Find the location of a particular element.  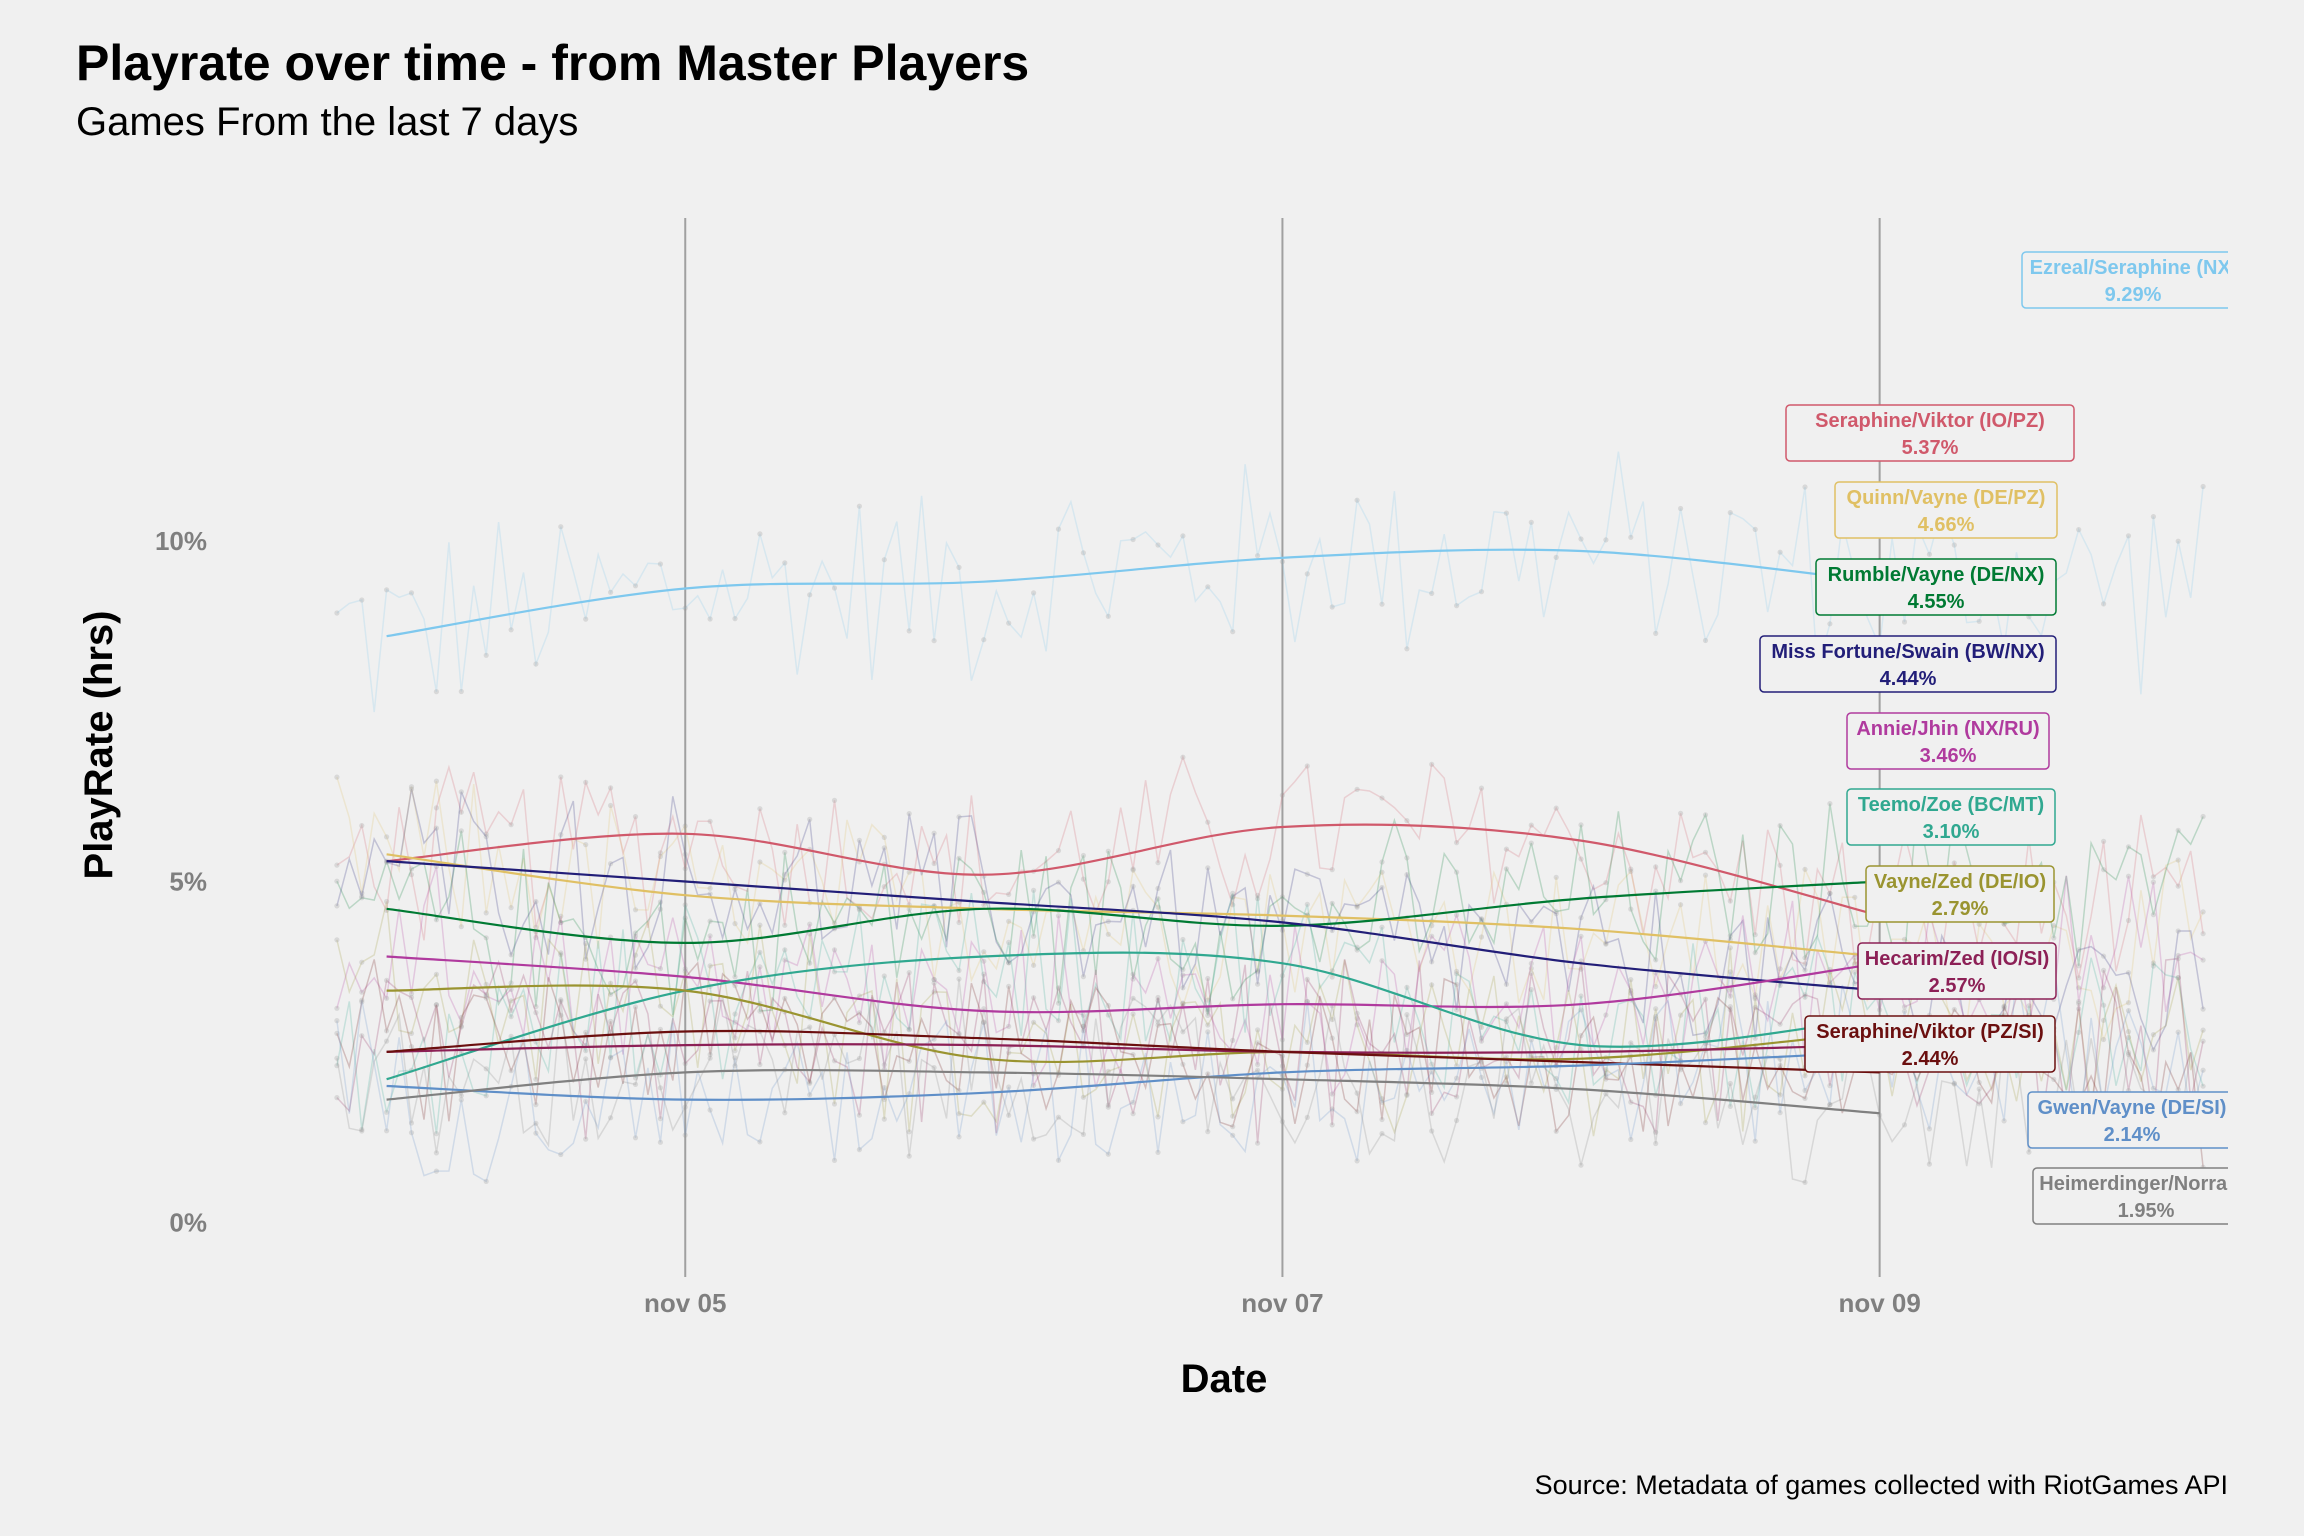

series-label: Miss Fortune/Swain (BW/NX) 4.44% is located at coordinates (1908, 664).